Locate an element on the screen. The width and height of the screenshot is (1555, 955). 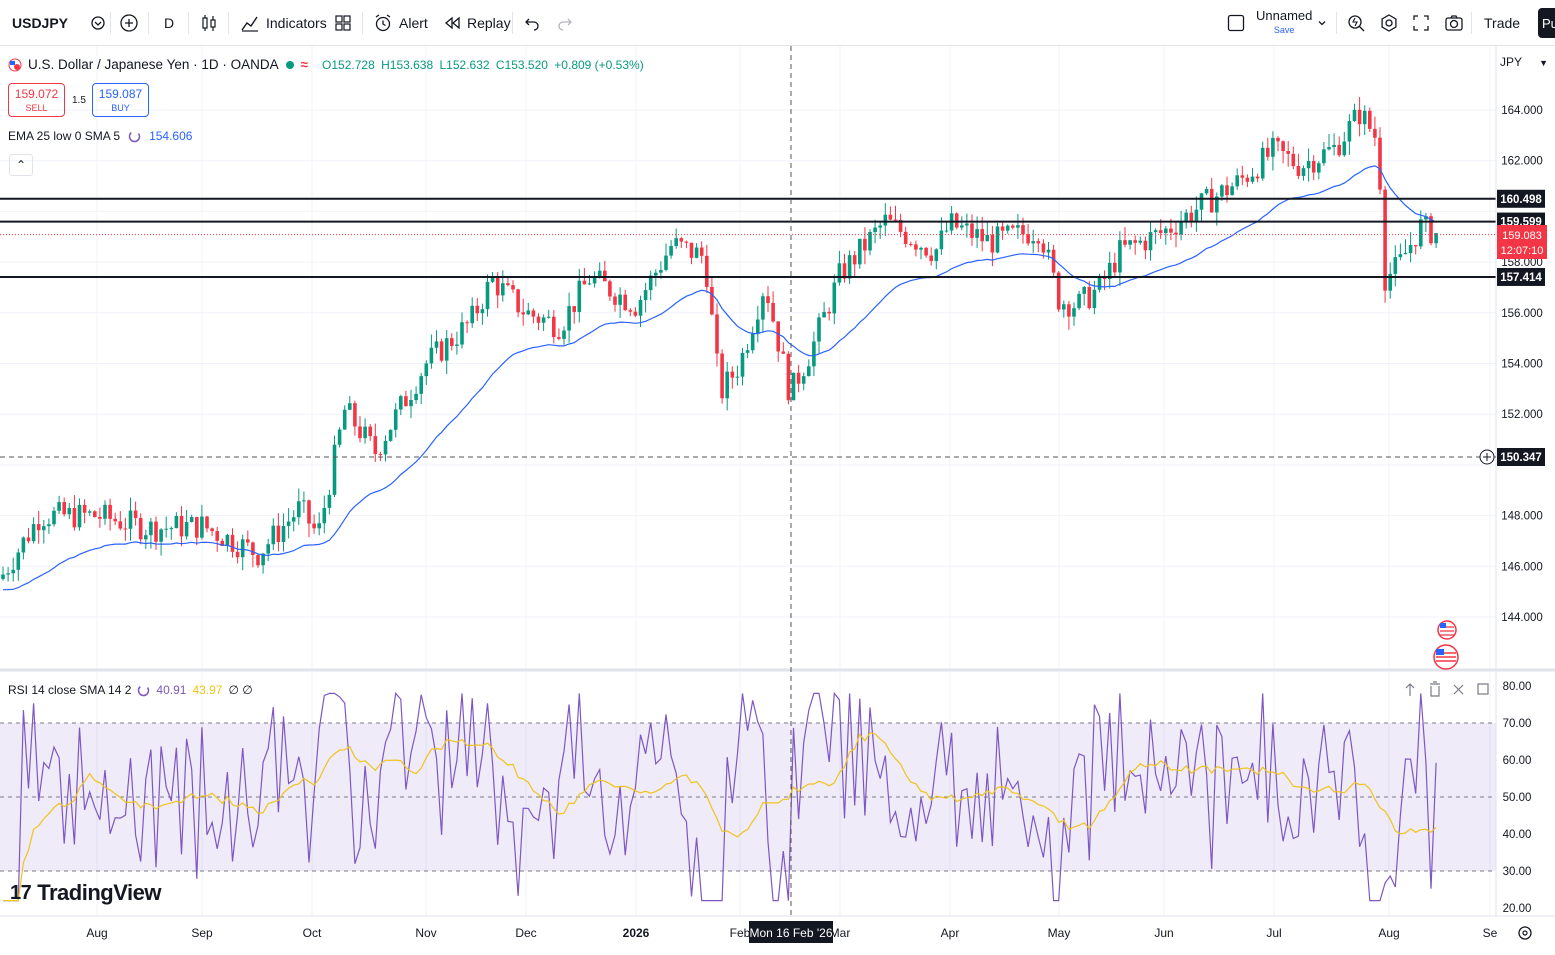
rsi-scale: 80.00 70.00 60.00 50.00 40.00 30.00 20.00 is located at coordinates (1517, 798).